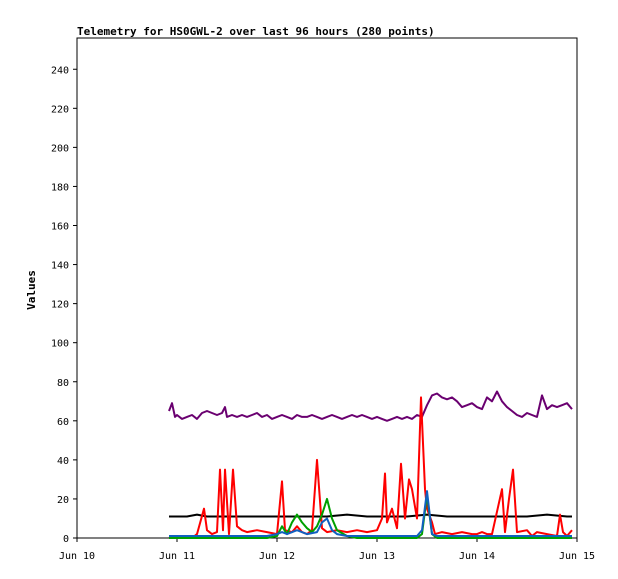 This screenshot has height=579, width=618. I want to click on x-tick-label: Jun 14, so click(477, 556).